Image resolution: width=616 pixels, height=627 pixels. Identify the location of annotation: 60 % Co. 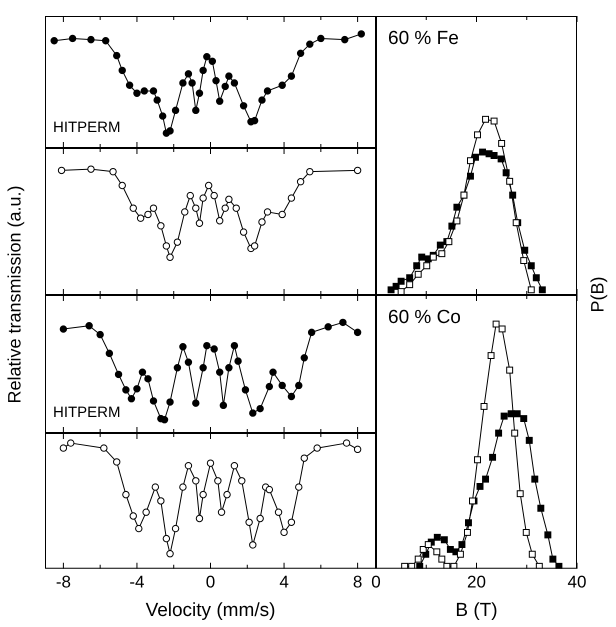
(424, 317).